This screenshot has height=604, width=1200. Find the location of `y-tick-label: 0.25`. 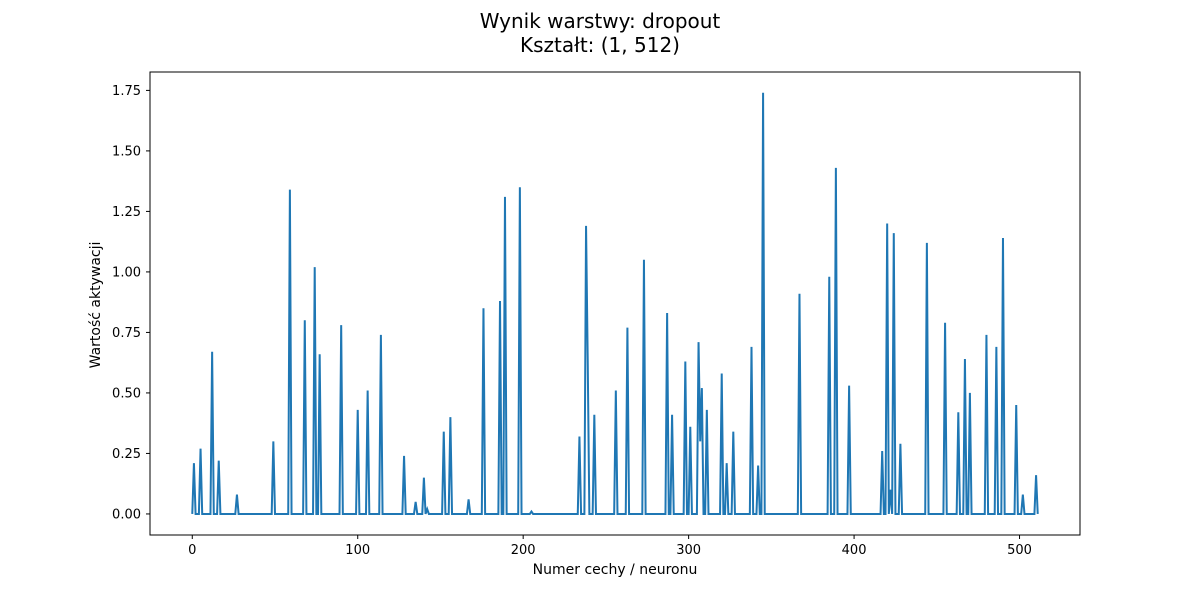

y-tick-label: 0.25 is located at coordinates (126, 454).